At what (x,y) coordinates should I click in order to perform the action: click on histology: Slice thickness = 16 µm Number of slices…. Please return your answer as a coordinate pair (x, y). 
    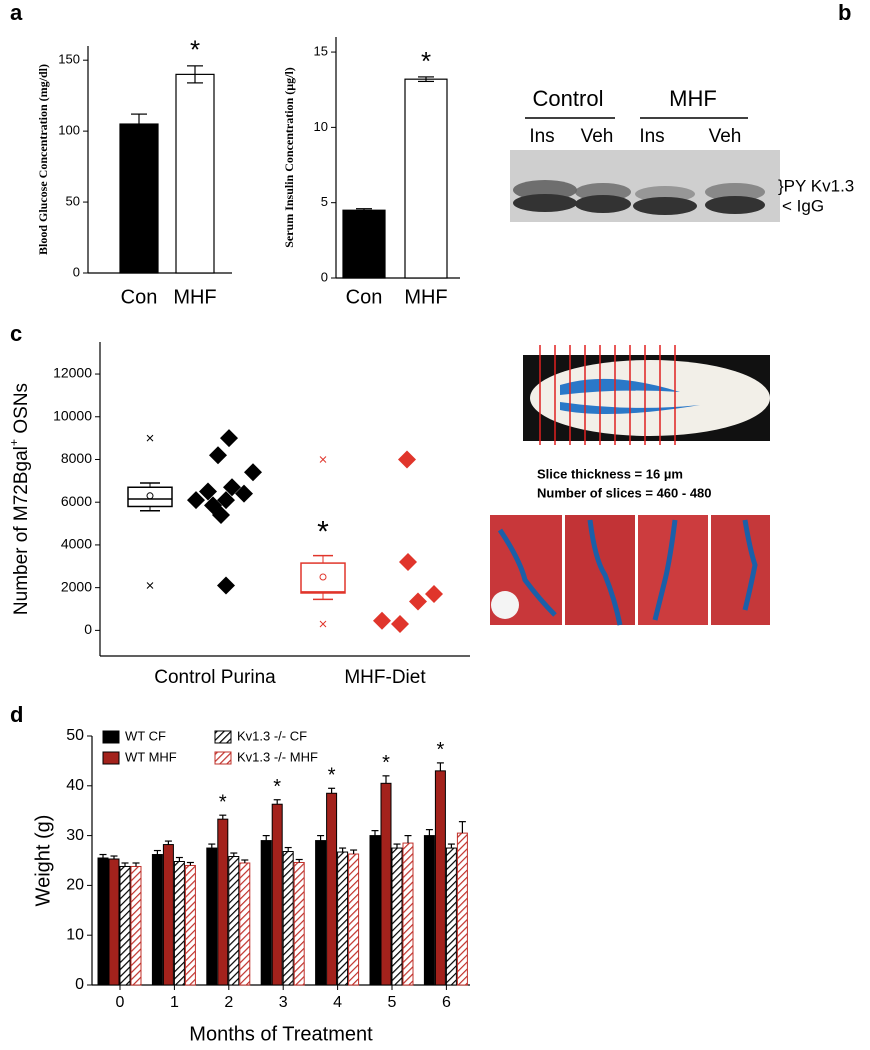
    Looking at the image, I should click on (630, 485).